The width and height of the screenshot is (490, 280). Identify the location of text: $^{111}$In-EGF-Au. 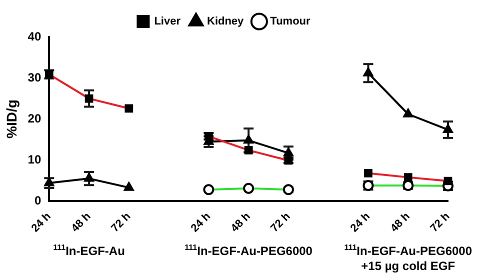
(89, 250).